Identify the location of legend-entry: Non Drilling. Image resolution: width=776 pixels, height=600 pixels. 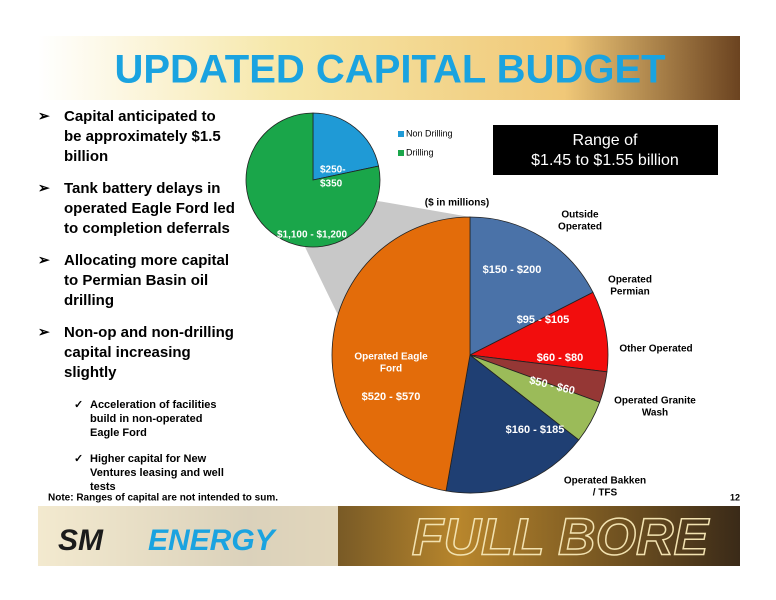
(429, 133).